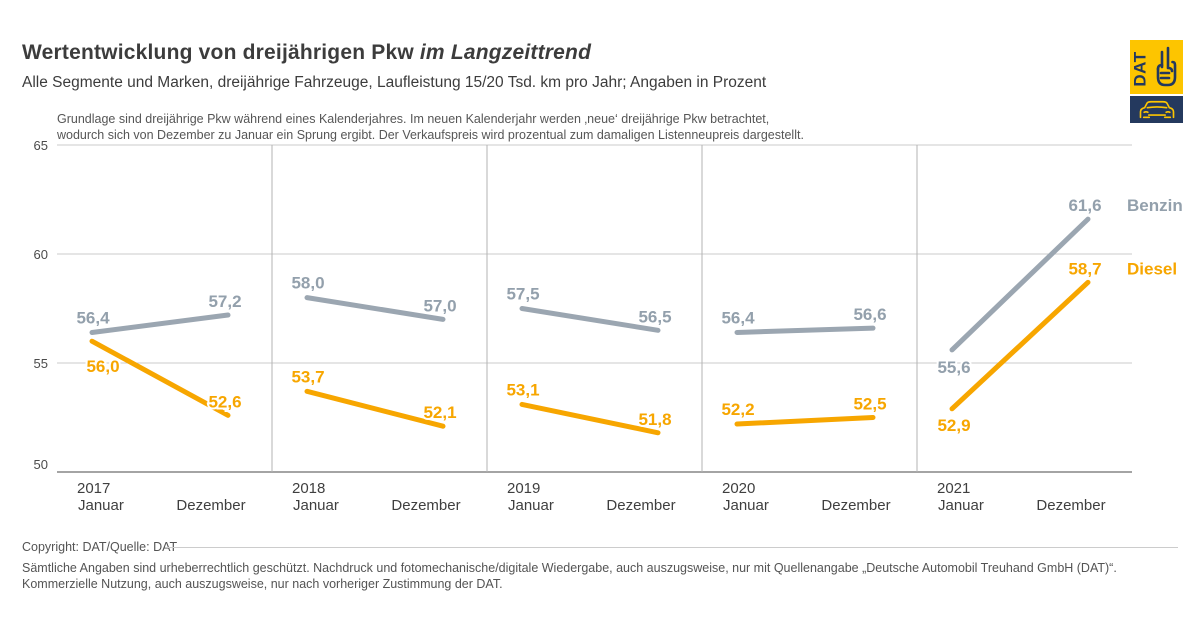  I want to click on value-label-benzin: 57,5, so click(522, 294).